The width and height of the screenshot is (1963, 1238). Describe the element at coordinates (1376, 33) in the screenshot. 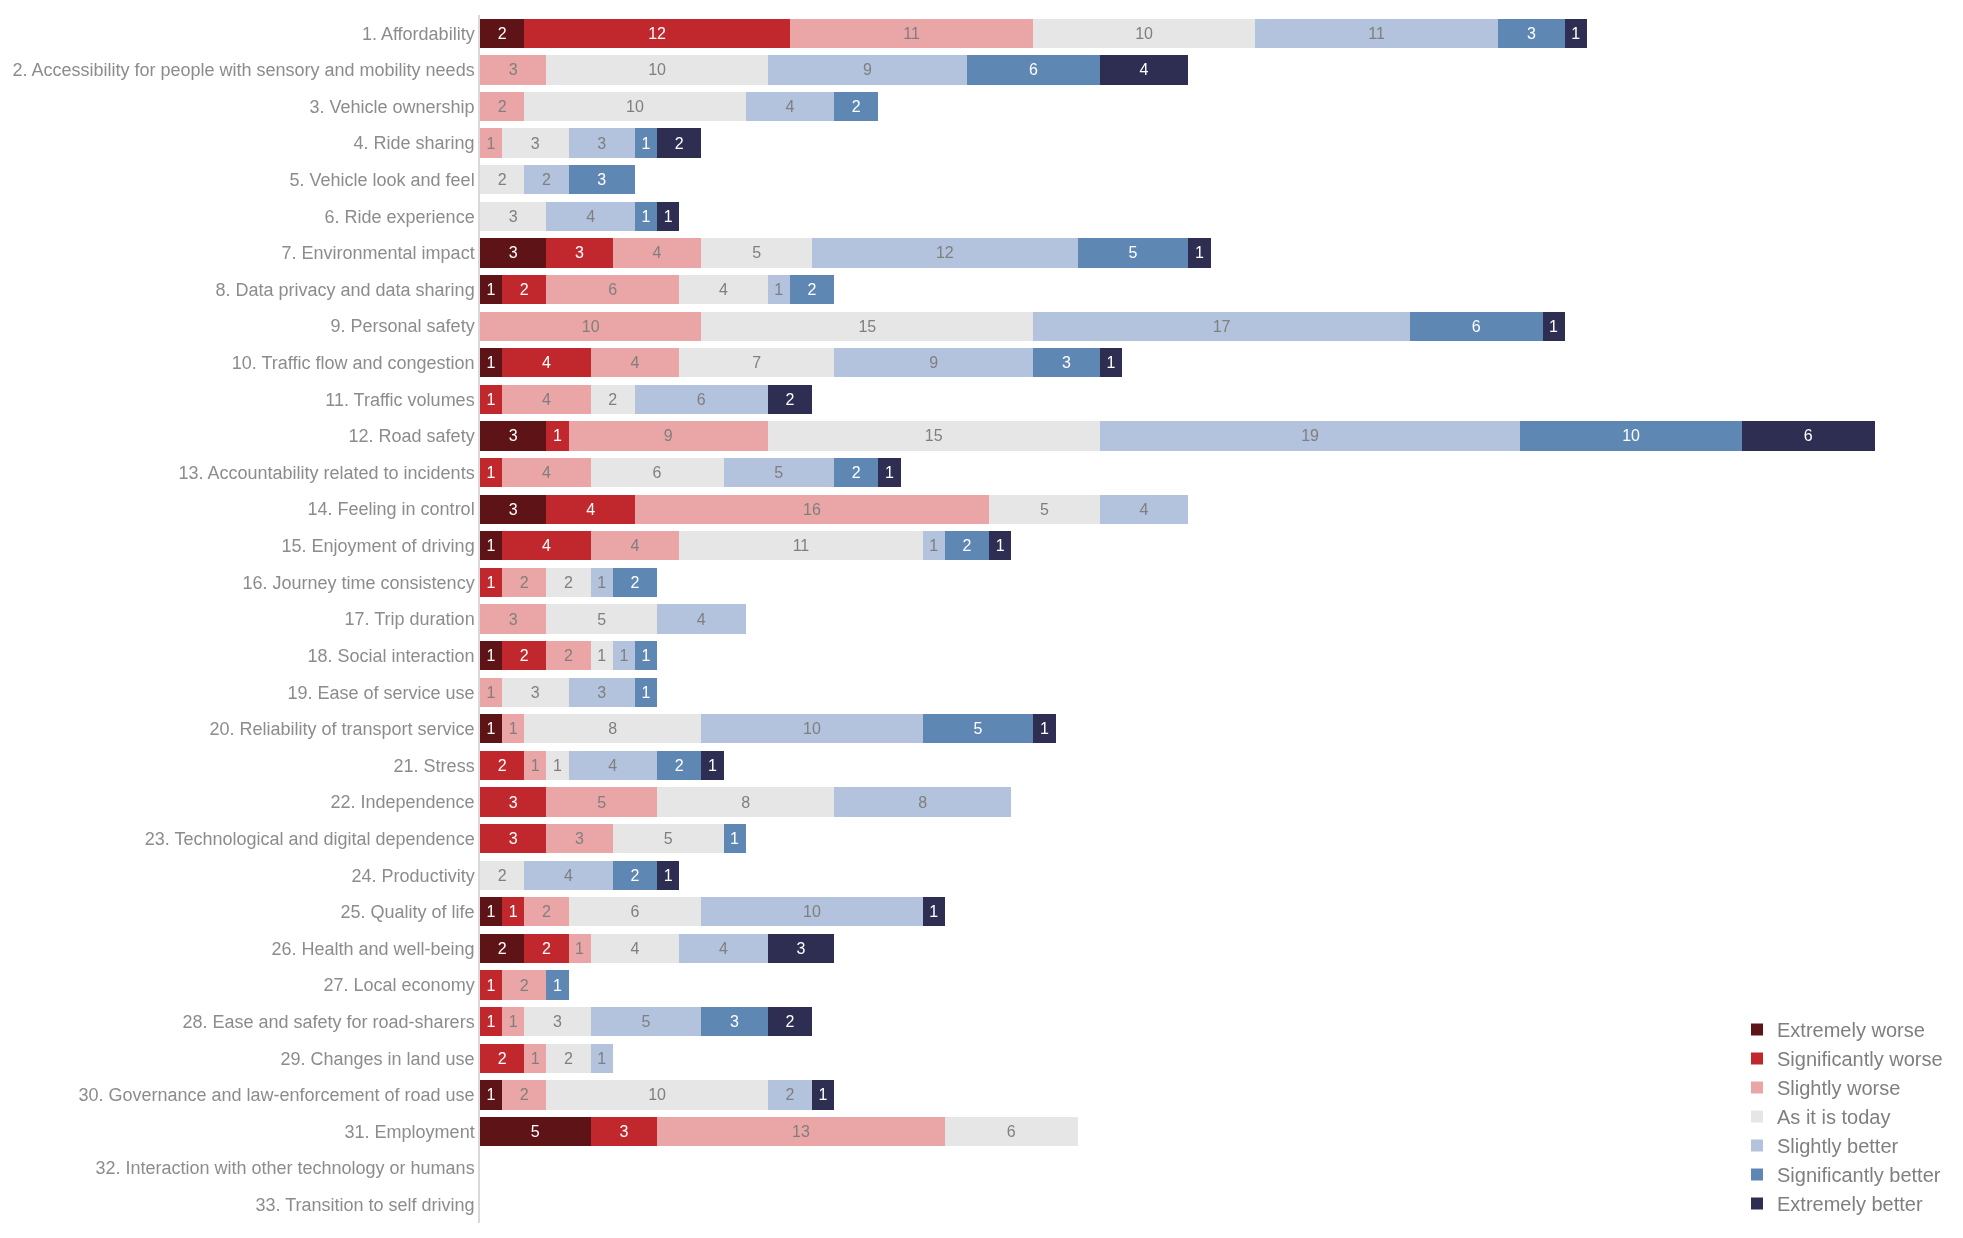

I see `data-label: 11` at that location.